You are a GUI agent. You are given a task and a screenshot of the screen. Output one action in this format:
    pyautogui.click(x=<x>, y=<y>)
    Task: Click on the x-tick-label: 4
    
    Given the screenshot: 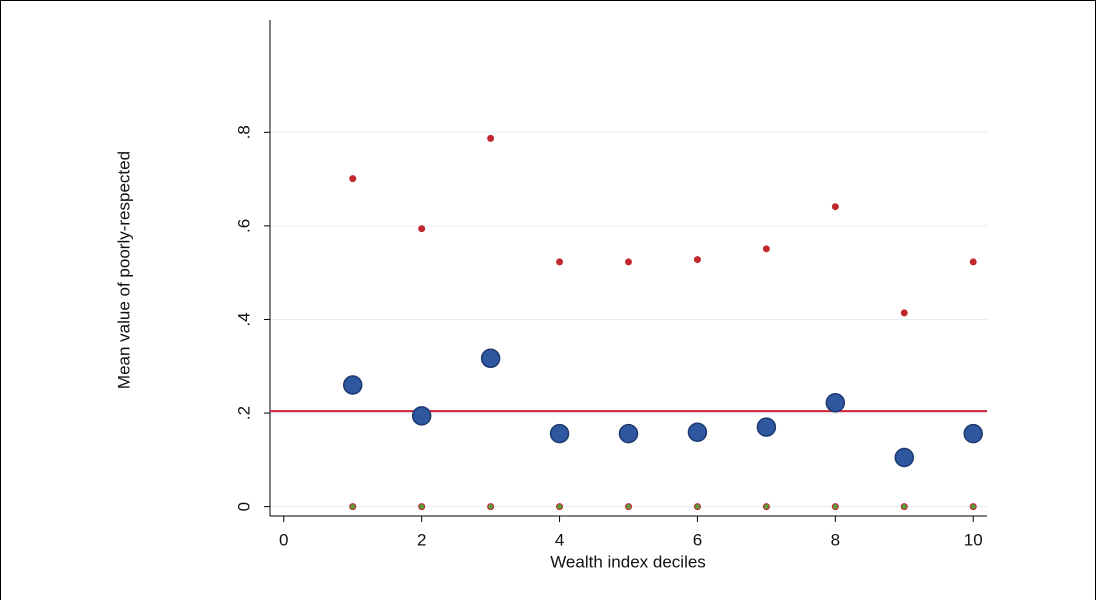 What is the action you would take?
    pyautogui.click(x=559, y=539)
    